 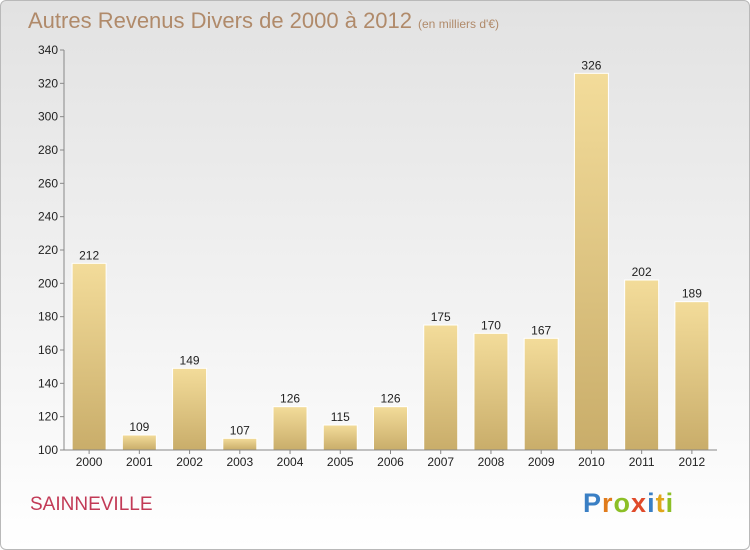 What do you see at coordinates (390, 462) in the screenshot?
I see `x-tick-label: 2006` at bounding box center [390, 462].